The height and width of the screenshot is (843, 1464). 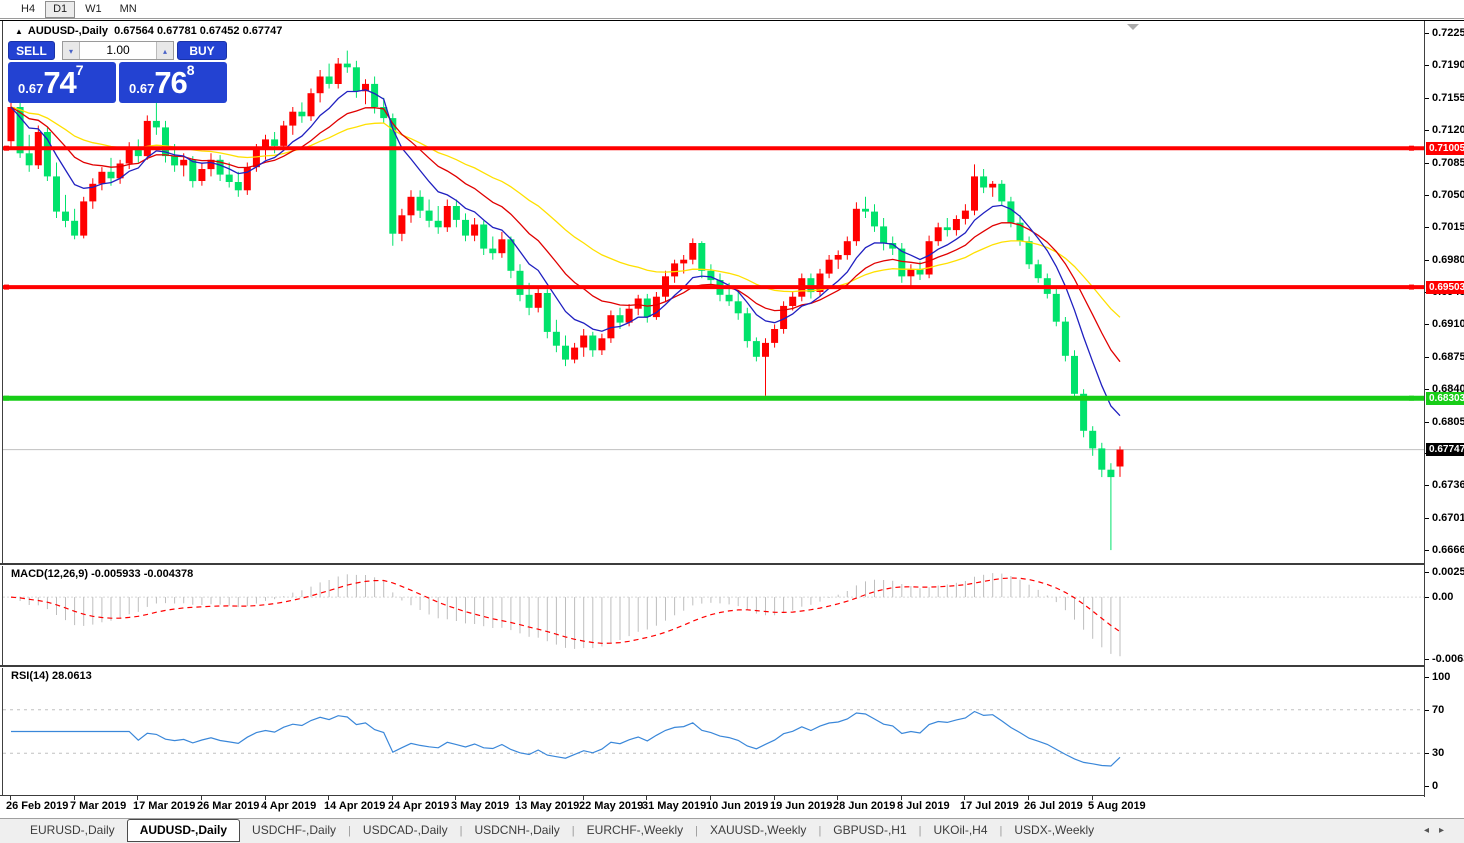 What do you see at coordinates (1431, 830) in the screenshot?
I see `tab-scroll-left-icon: ◂` at bounding box center [1431, 830].